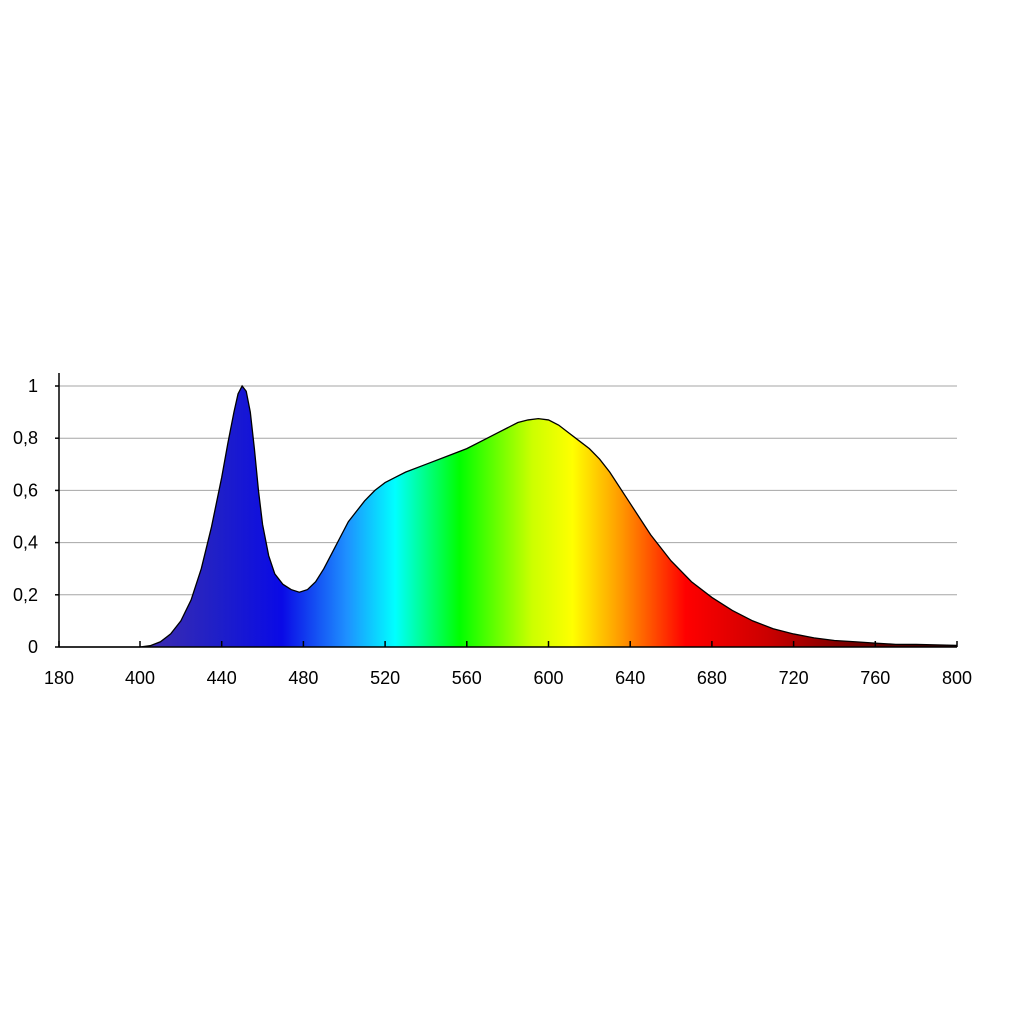  I want to click on x-tick-label: 720, so click(794, 678).